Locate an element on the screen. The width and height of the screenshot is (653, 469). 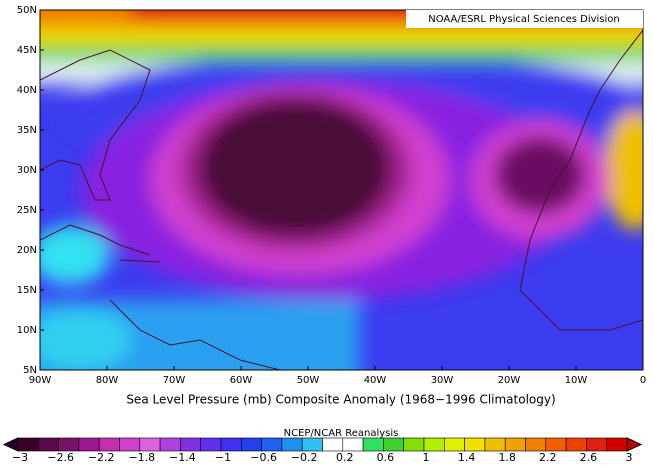
colorbar-arrow-right is located at coordinates (634, 444).